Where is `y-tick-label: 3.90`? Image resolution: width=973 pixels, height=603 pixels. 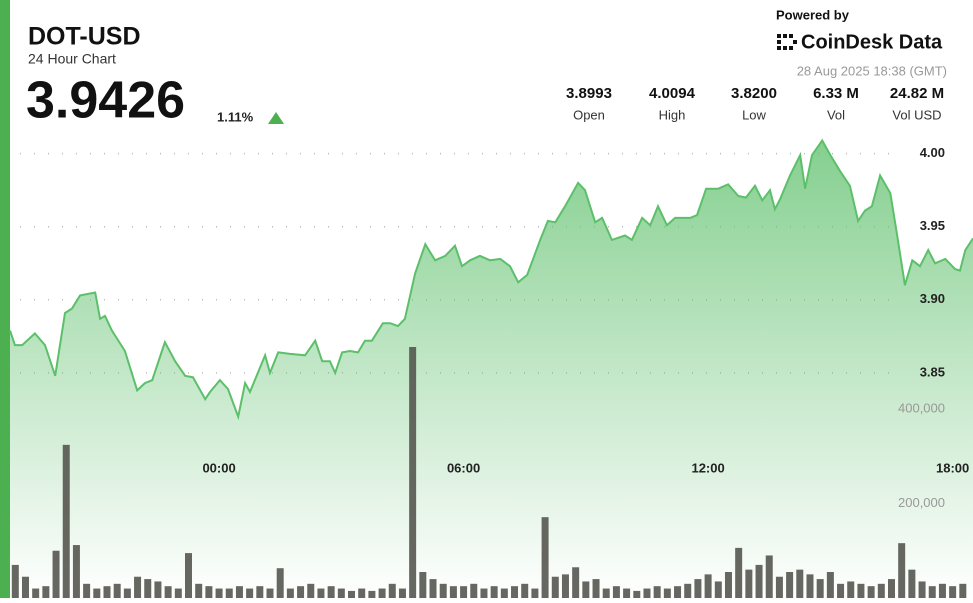 y-tick-label: 3.90 is located at coordinates (932, 298).